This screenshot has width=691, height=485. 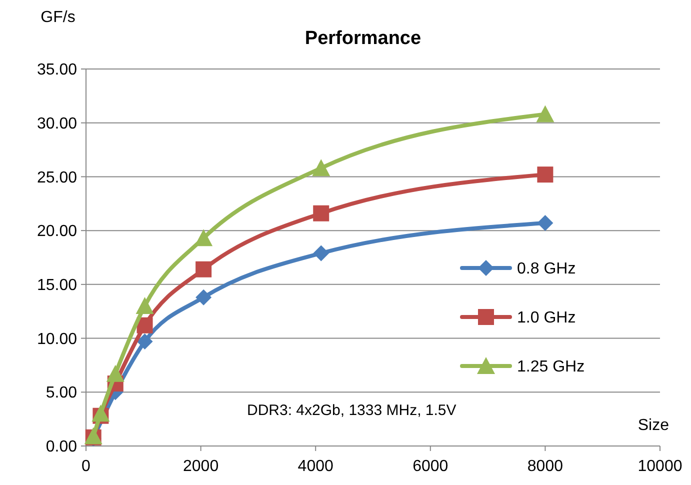 I want to click on x-tick-label: 2000, so click(x=201, y=466).